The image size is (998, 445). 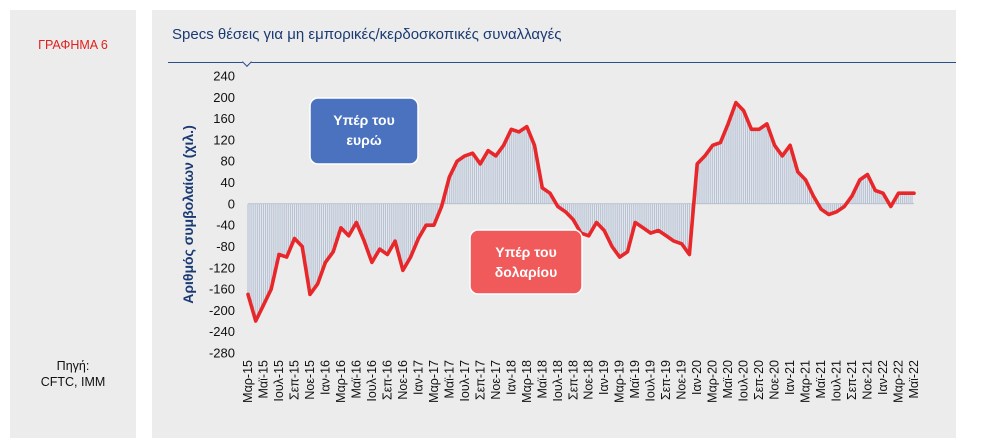 What do you see at coordinates (403, 380) in the screenshot?
I see `x-tick-label: Νοε-16` at bounding box center [403, 380].